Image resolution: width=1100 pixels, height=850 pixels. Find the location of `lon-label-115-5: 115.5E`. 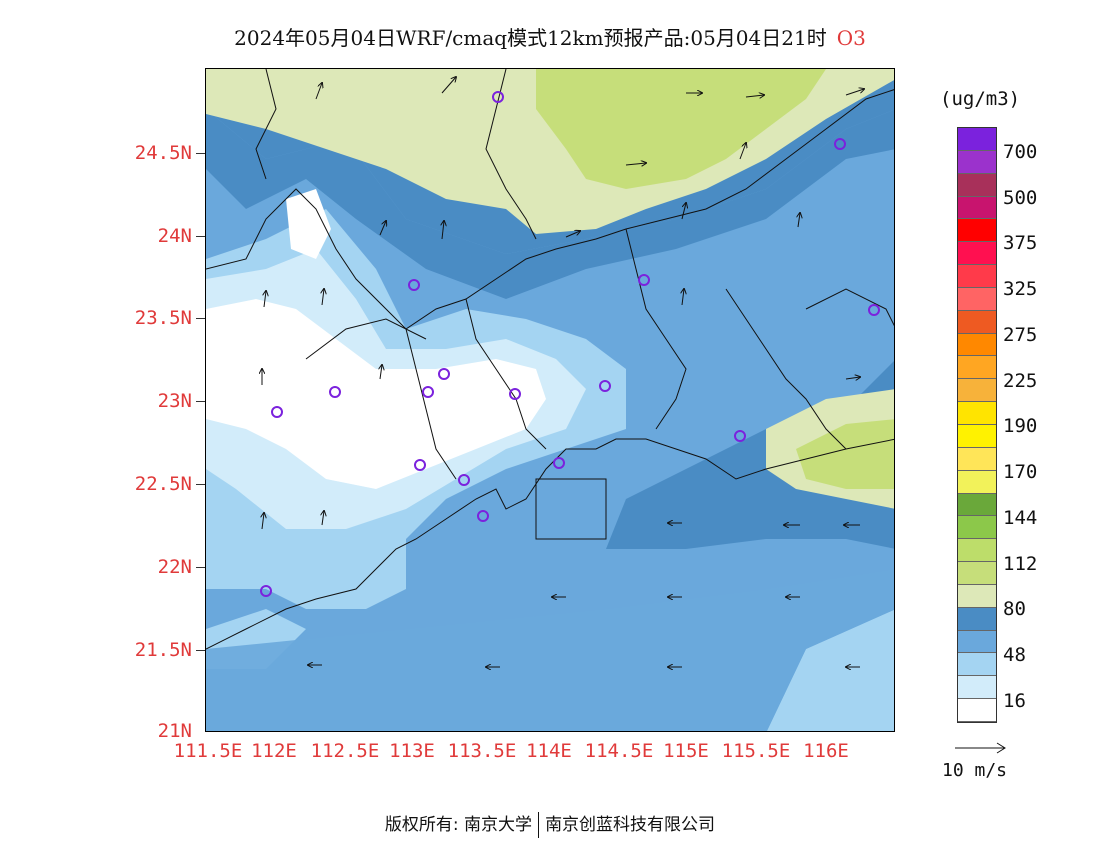

lon-label-115-5: 115.5E is located at coordinates (756, 751).